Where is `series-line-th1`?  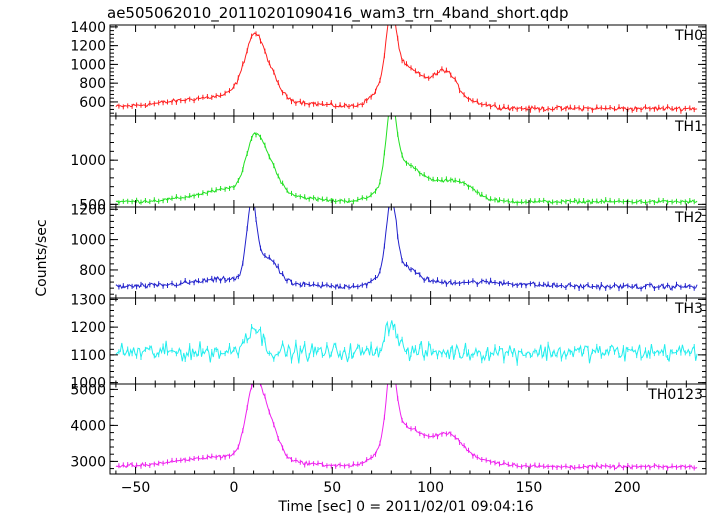 series-line-th1 is located at coordinates (406, 160).